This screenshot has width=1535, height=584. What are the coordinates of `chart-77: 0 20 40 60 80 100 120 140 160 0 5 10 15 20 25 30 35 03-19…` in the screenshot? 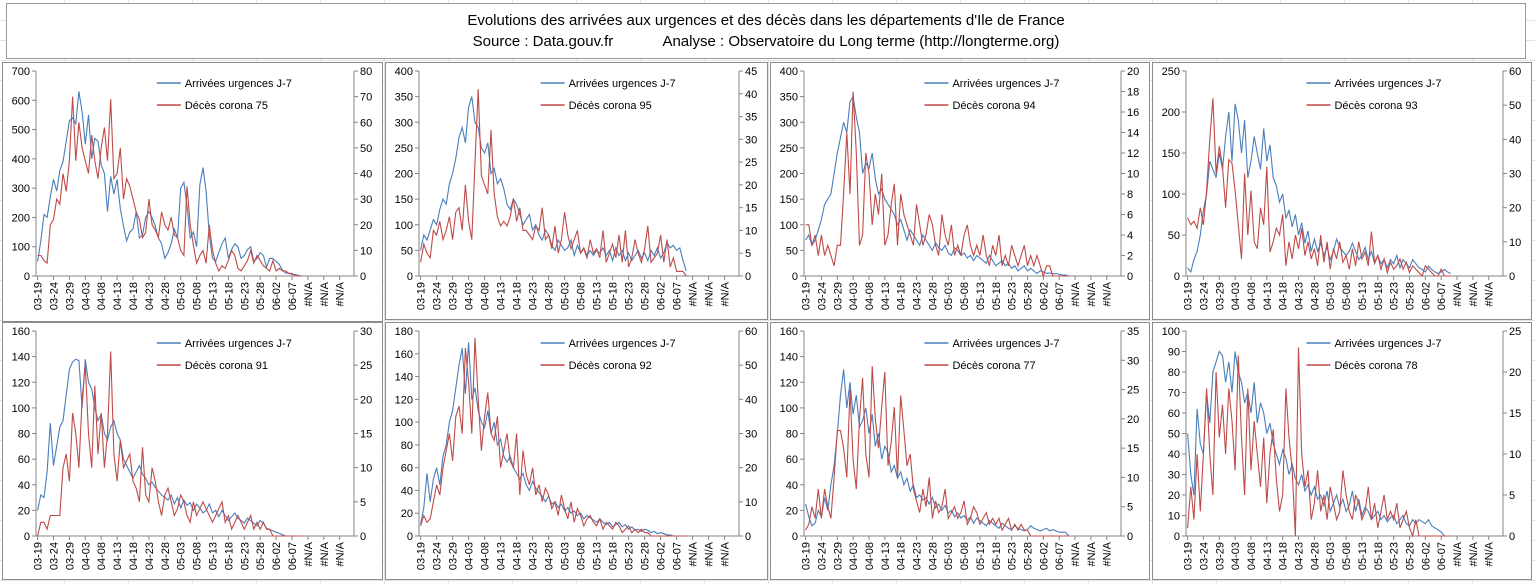 It's located at (960, 451).